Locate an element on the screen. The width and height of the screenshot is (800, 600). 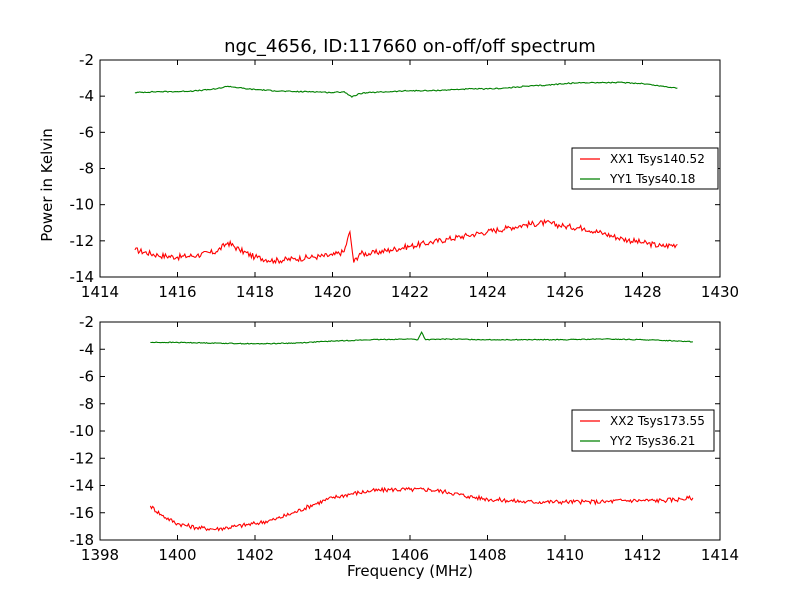
legend: XX2 Tsys173.55 YY2 Tsys36.21 is located at coordinates (643, 430).